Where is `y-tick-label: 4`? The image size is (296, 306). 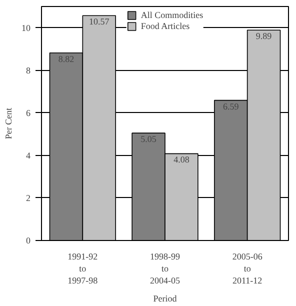
y-tick-label: 4 is located at coordinates (28, 155).